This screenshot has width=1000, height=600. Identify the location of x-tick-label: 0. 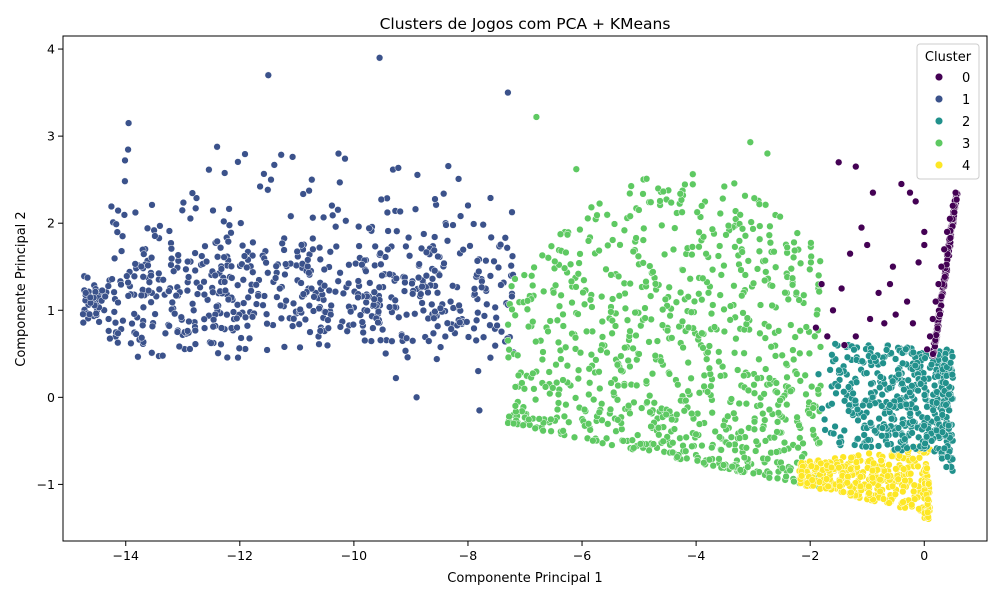
(924, 555).